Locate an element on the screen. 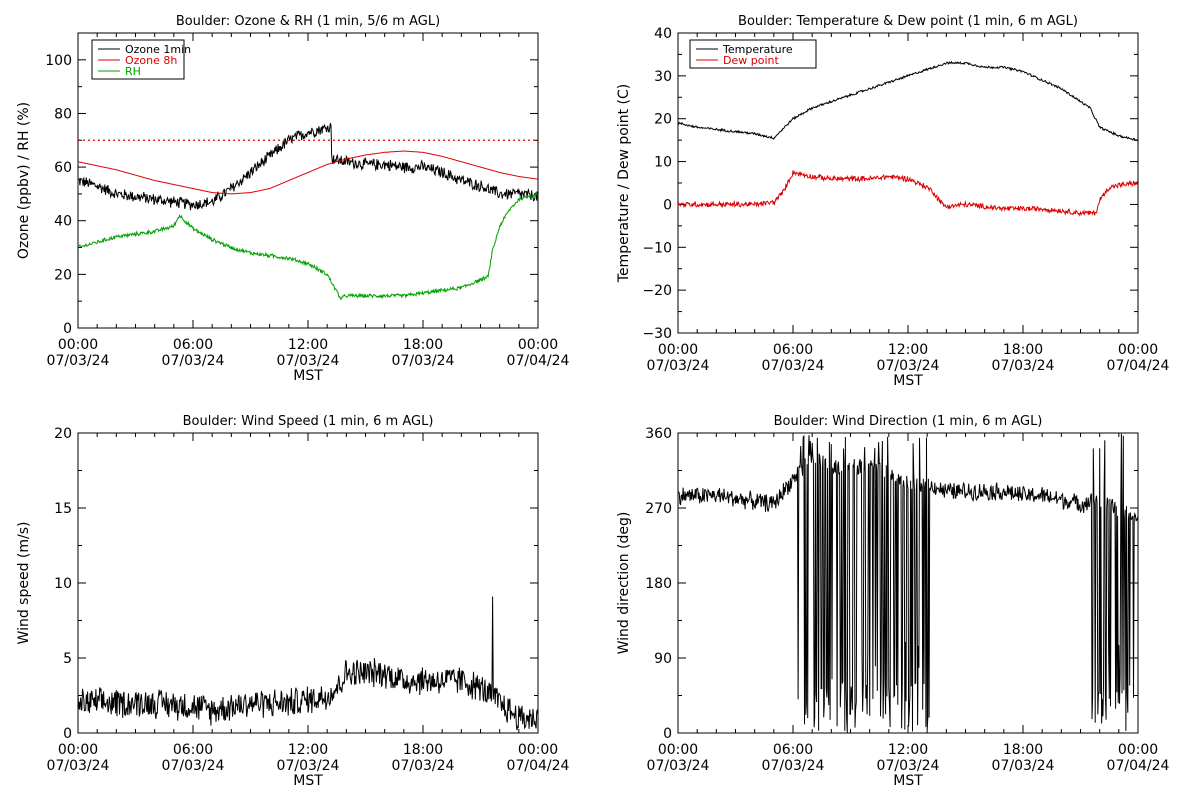 The height and width of the screenshot is (800, 1200). legend-box is located at coordinates (753, 54).